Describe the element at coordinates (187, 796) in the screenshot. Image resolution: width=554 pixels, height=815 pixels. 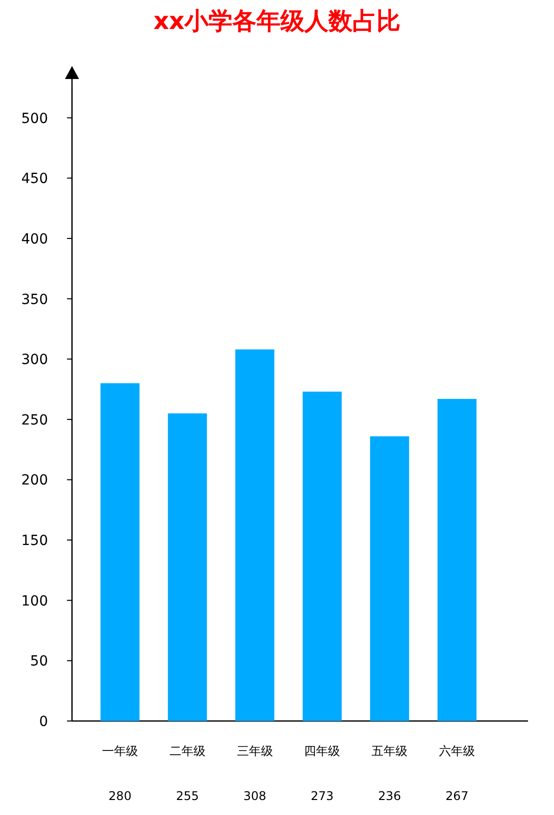
I see `data-label: 255` at that location.